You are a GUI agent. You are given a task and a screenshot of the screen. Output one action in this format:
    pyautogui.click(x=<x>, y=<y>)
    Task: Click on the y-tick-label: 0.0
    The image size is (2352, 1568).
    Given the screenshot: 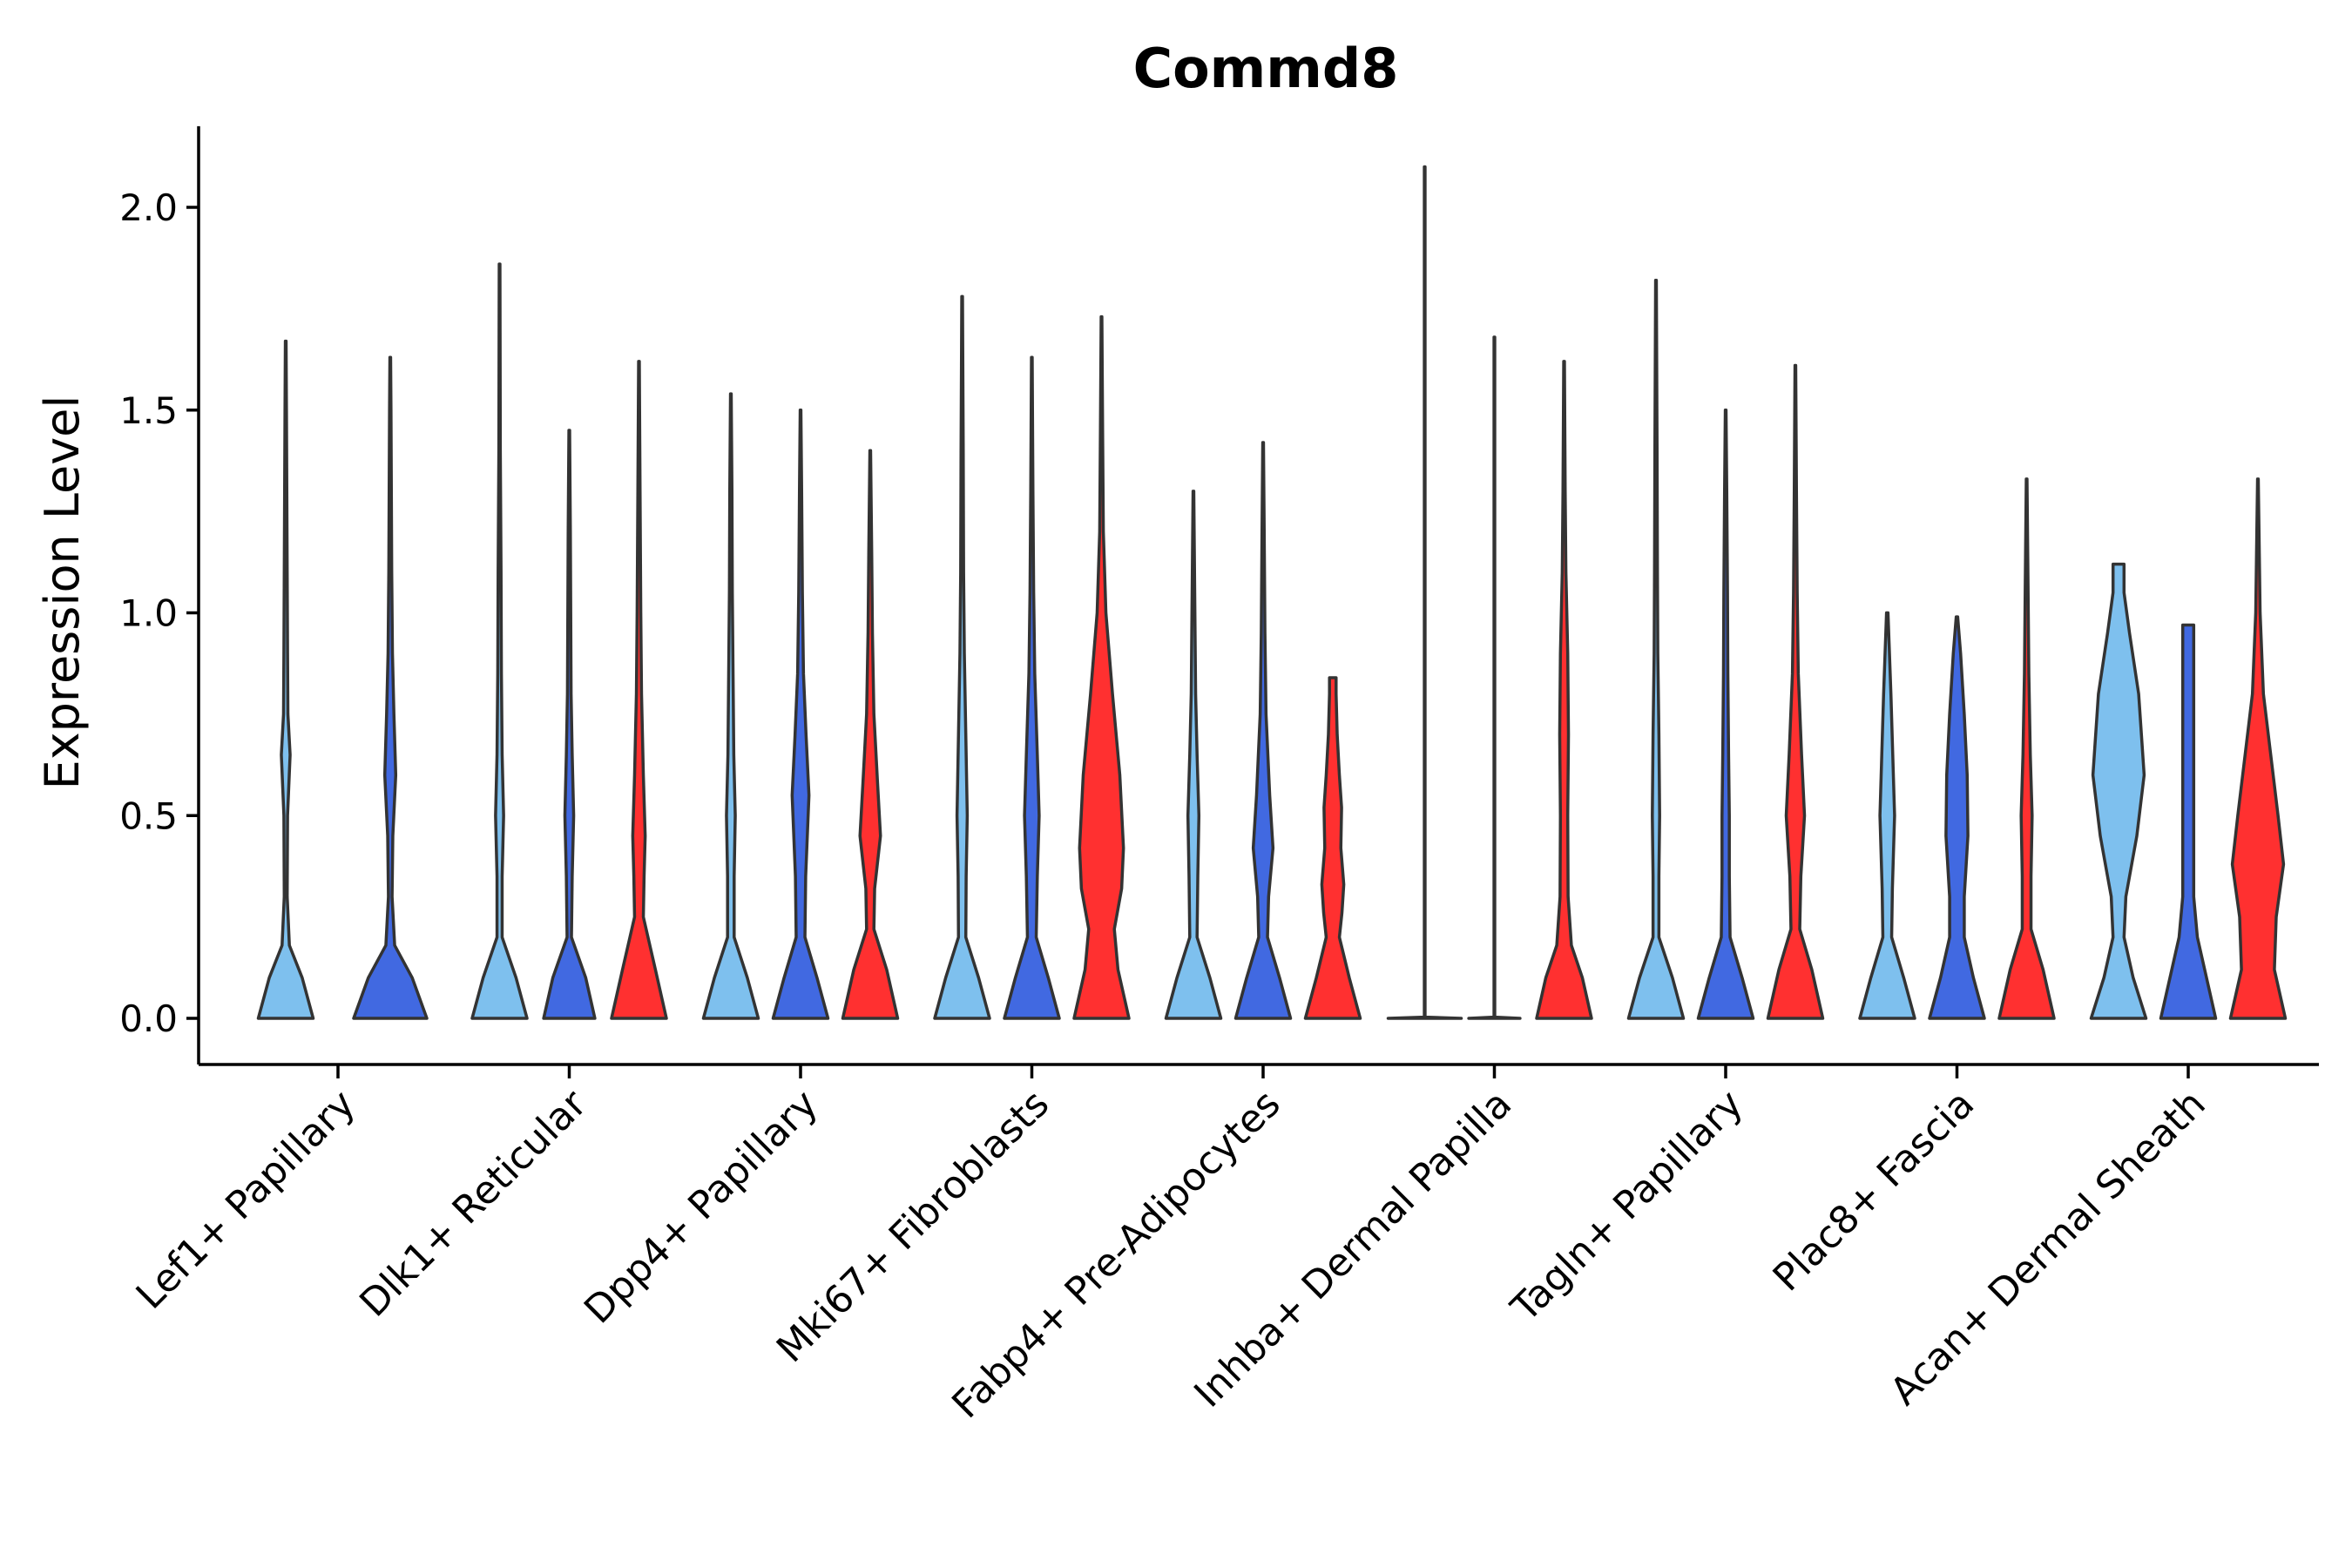 What is the action you would take?
    pyautogui.click(x=148, y=1018)
    